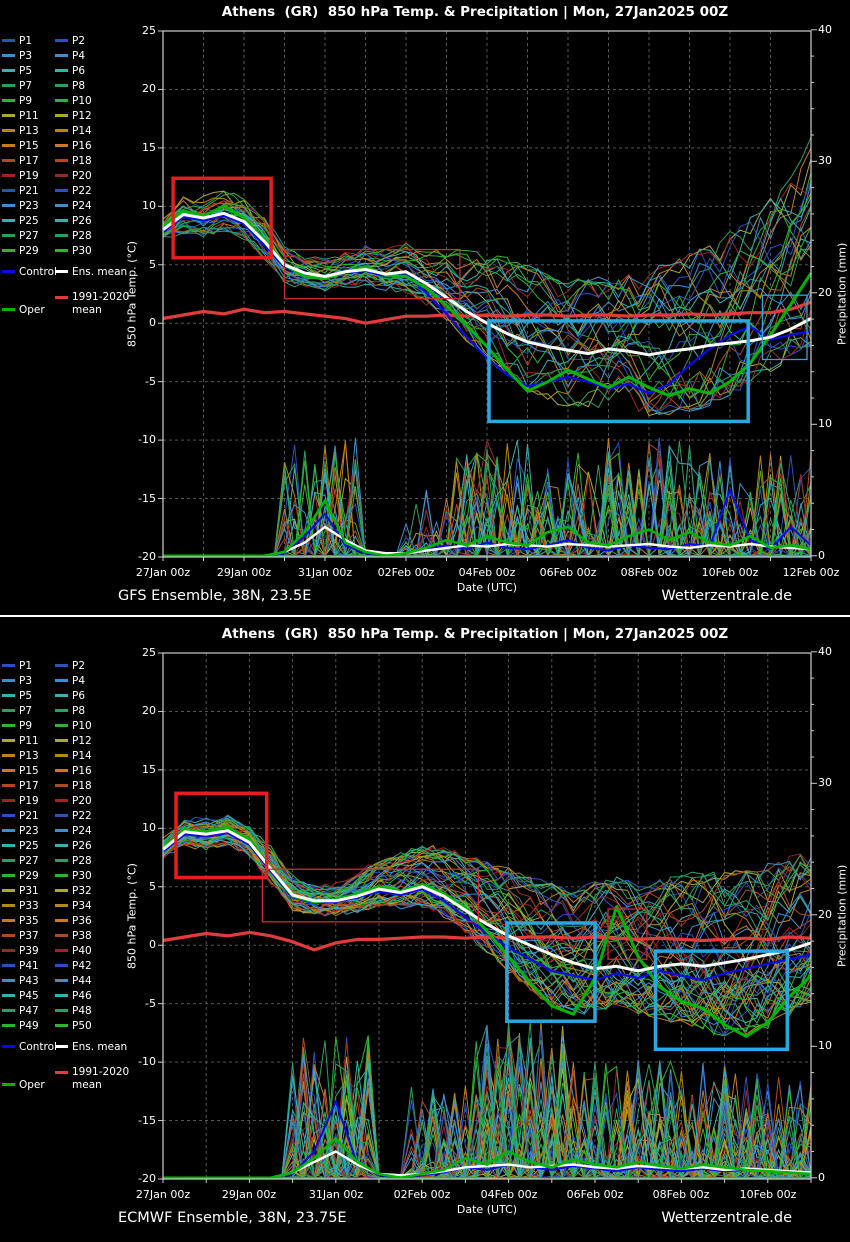  Describe the element at coordinates (57, 890) in the screenshot. I see `legend-item-member: P31` at that location.